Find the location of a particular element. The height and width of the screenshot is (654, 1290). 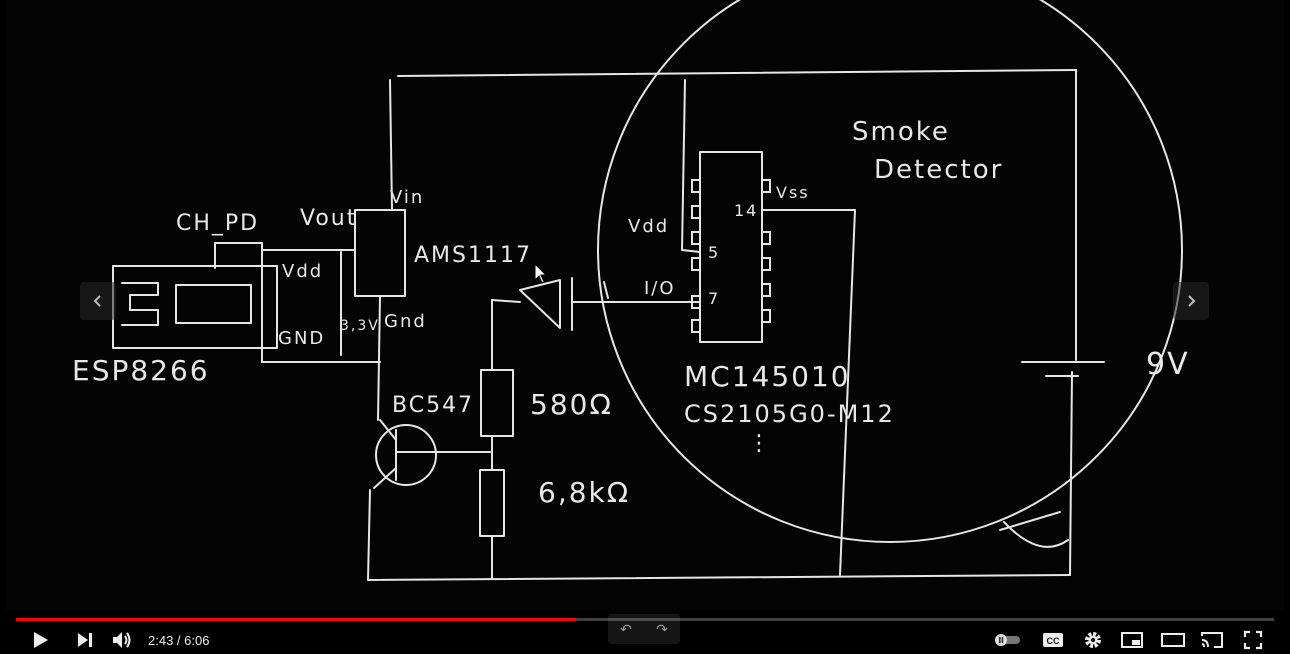

progress-played is located at coordinates (296, 619).